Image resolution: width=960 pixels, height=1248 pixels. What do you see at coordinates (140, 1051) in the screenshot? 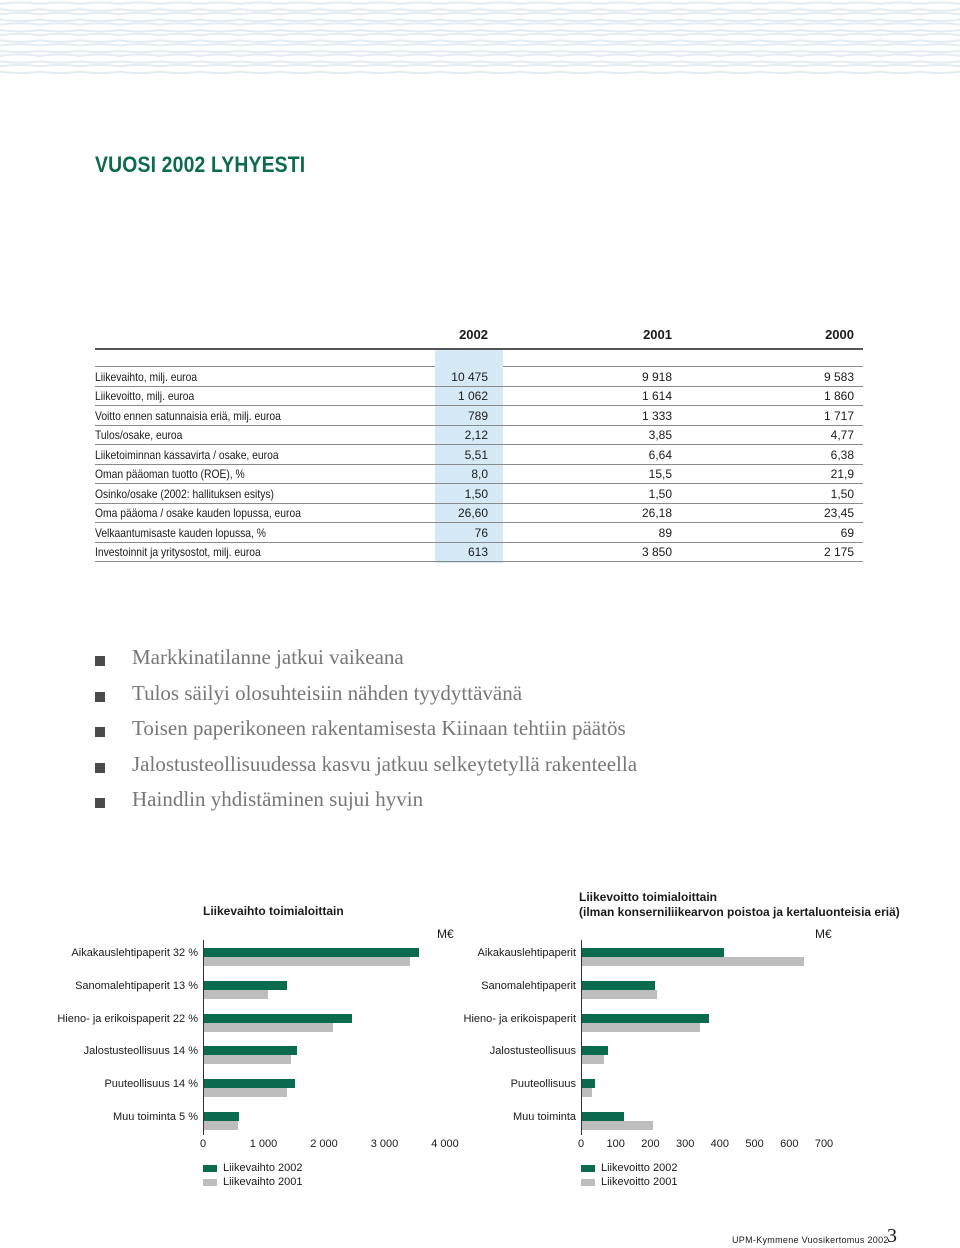
I see `category-label: Jalostusteollisuus 14 %` at bounding box center [140, 1051].